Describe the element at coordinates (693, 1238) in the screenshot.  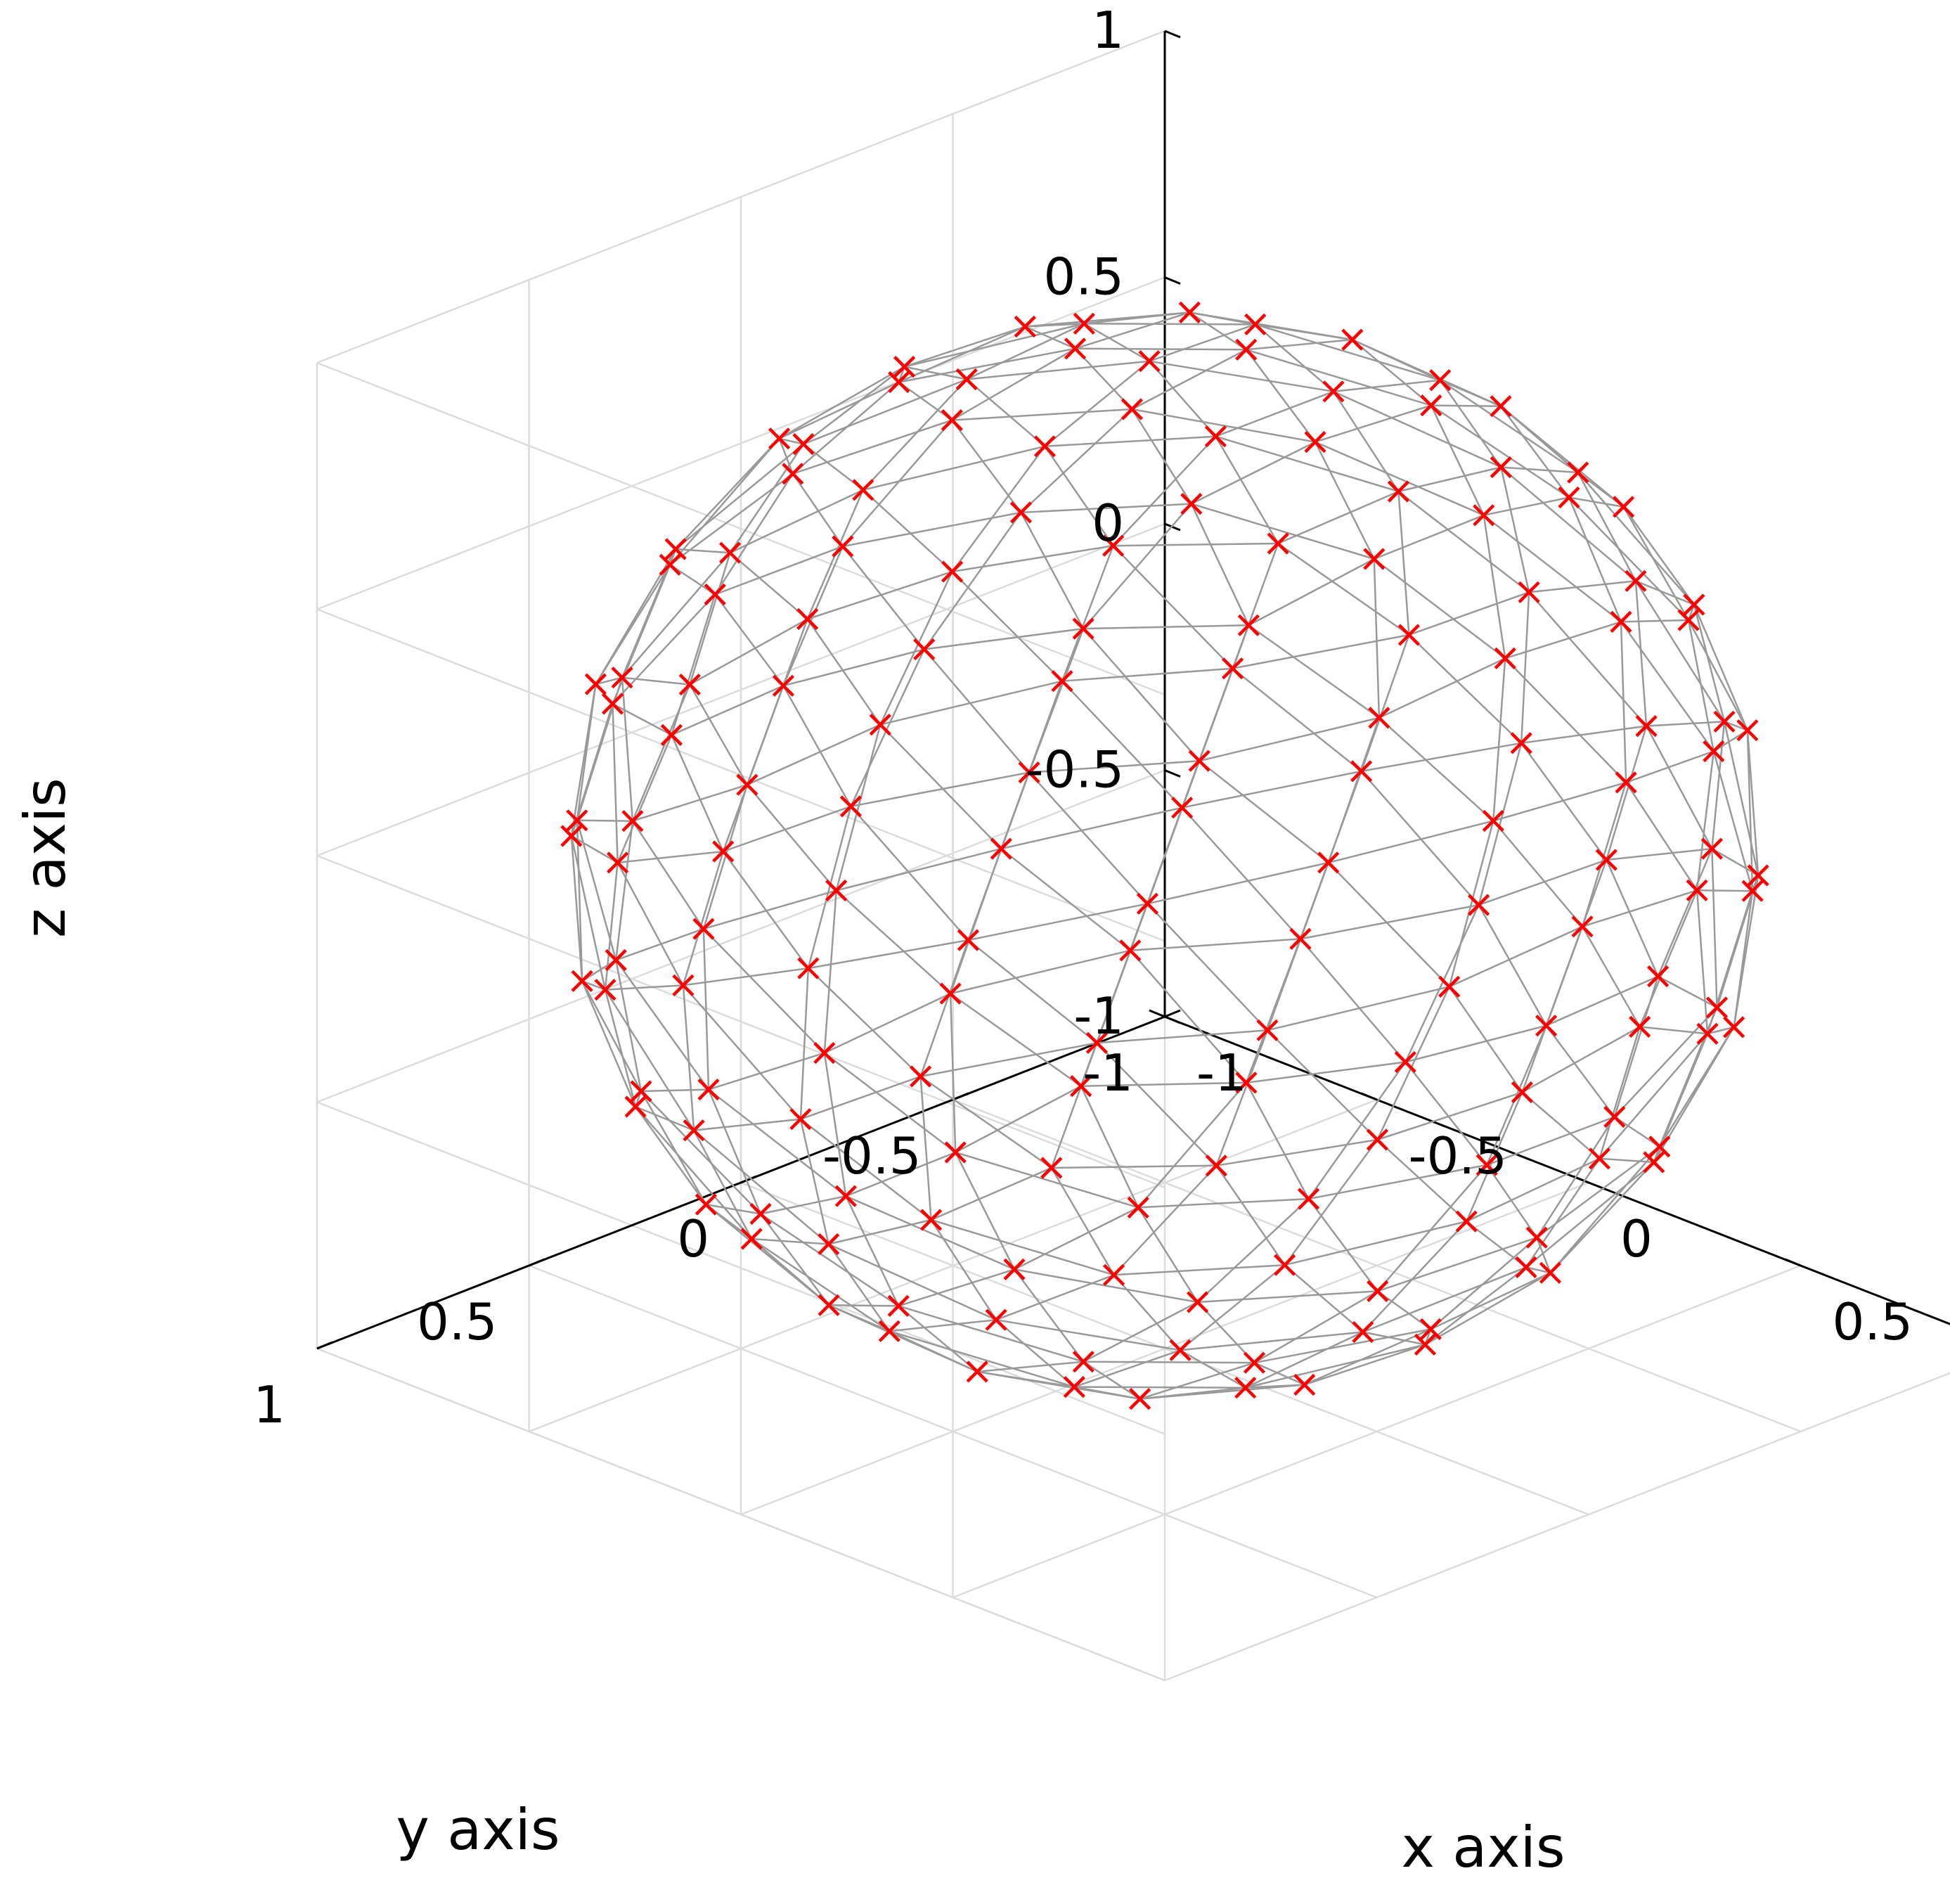
I see `y-tick-label: 0` at that location.